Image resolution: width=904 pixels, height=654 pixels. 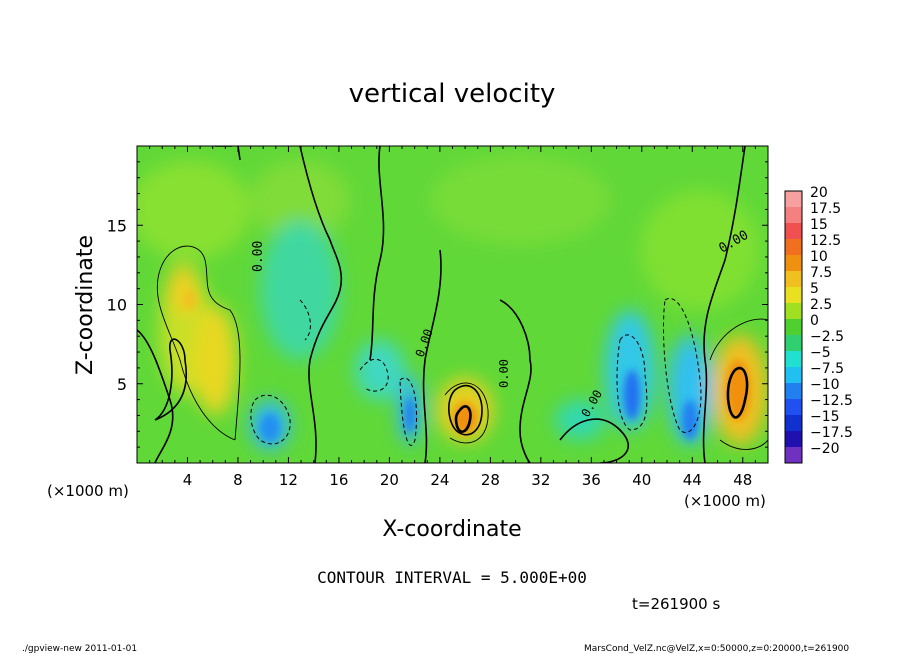 What do you see at coordinates (742, 480) in the screenshot?
I see `x-tick-label: 48` at bounding box center [742, 480].